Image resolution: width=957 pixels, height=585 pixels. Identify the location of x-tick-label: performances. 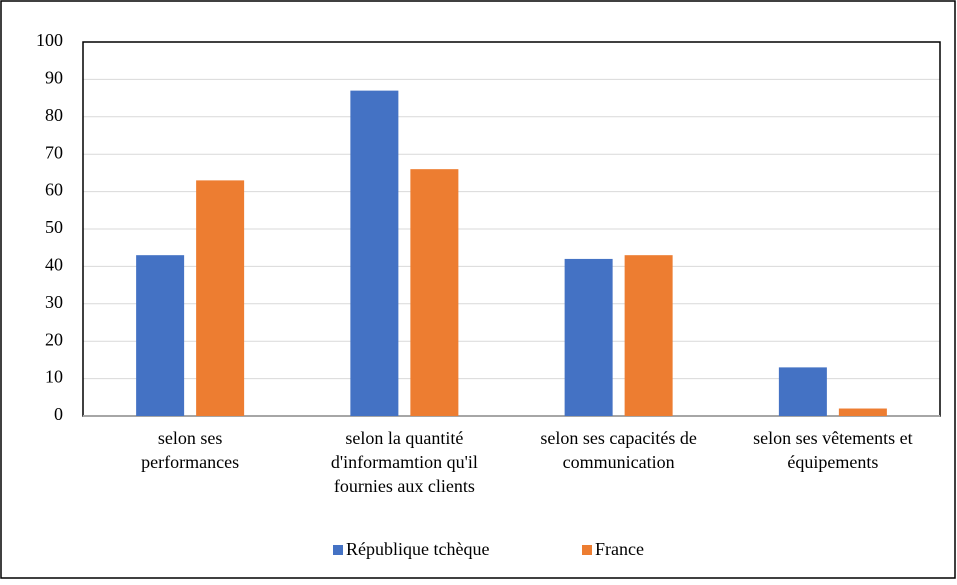
(190, 462).